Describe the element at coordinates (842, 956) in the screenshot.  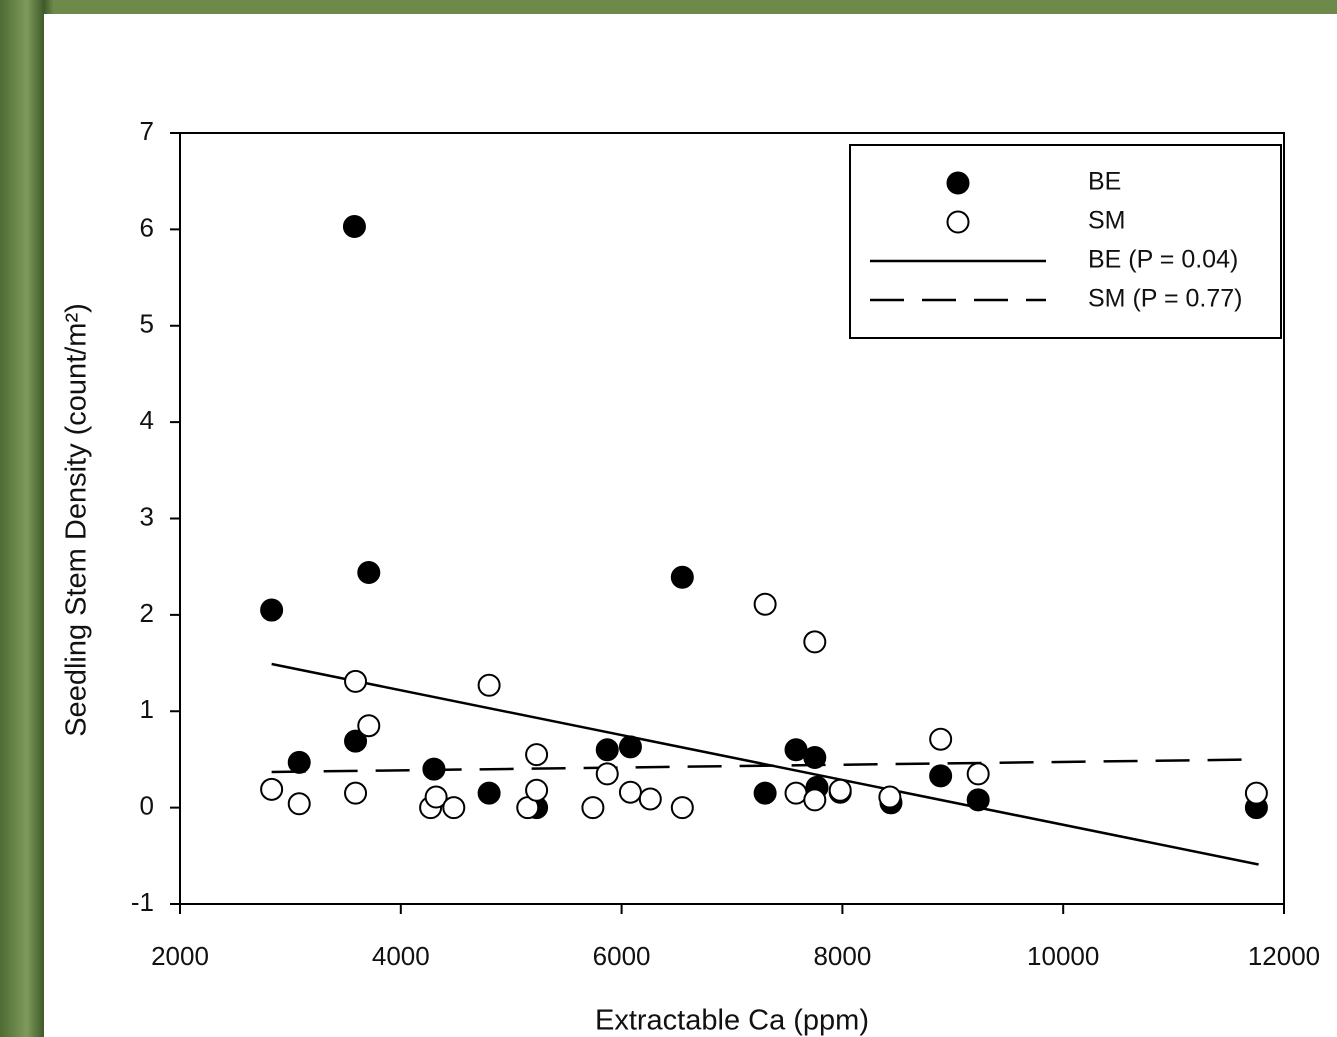
I see `x-tick-label: 8000` at that location.